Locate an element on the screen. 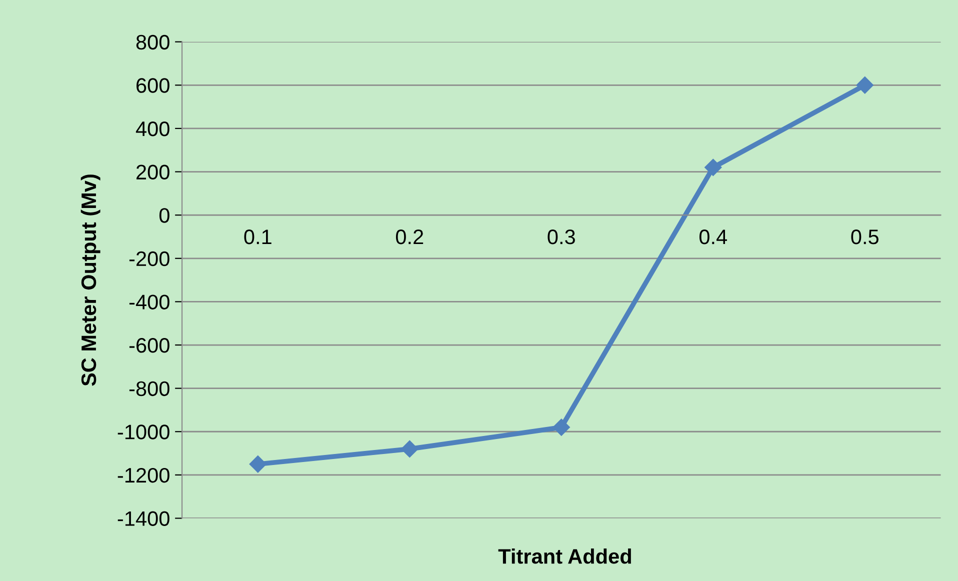  y-axis-title: SC Meter Output (Mv) is located at coordinates (90, 280).